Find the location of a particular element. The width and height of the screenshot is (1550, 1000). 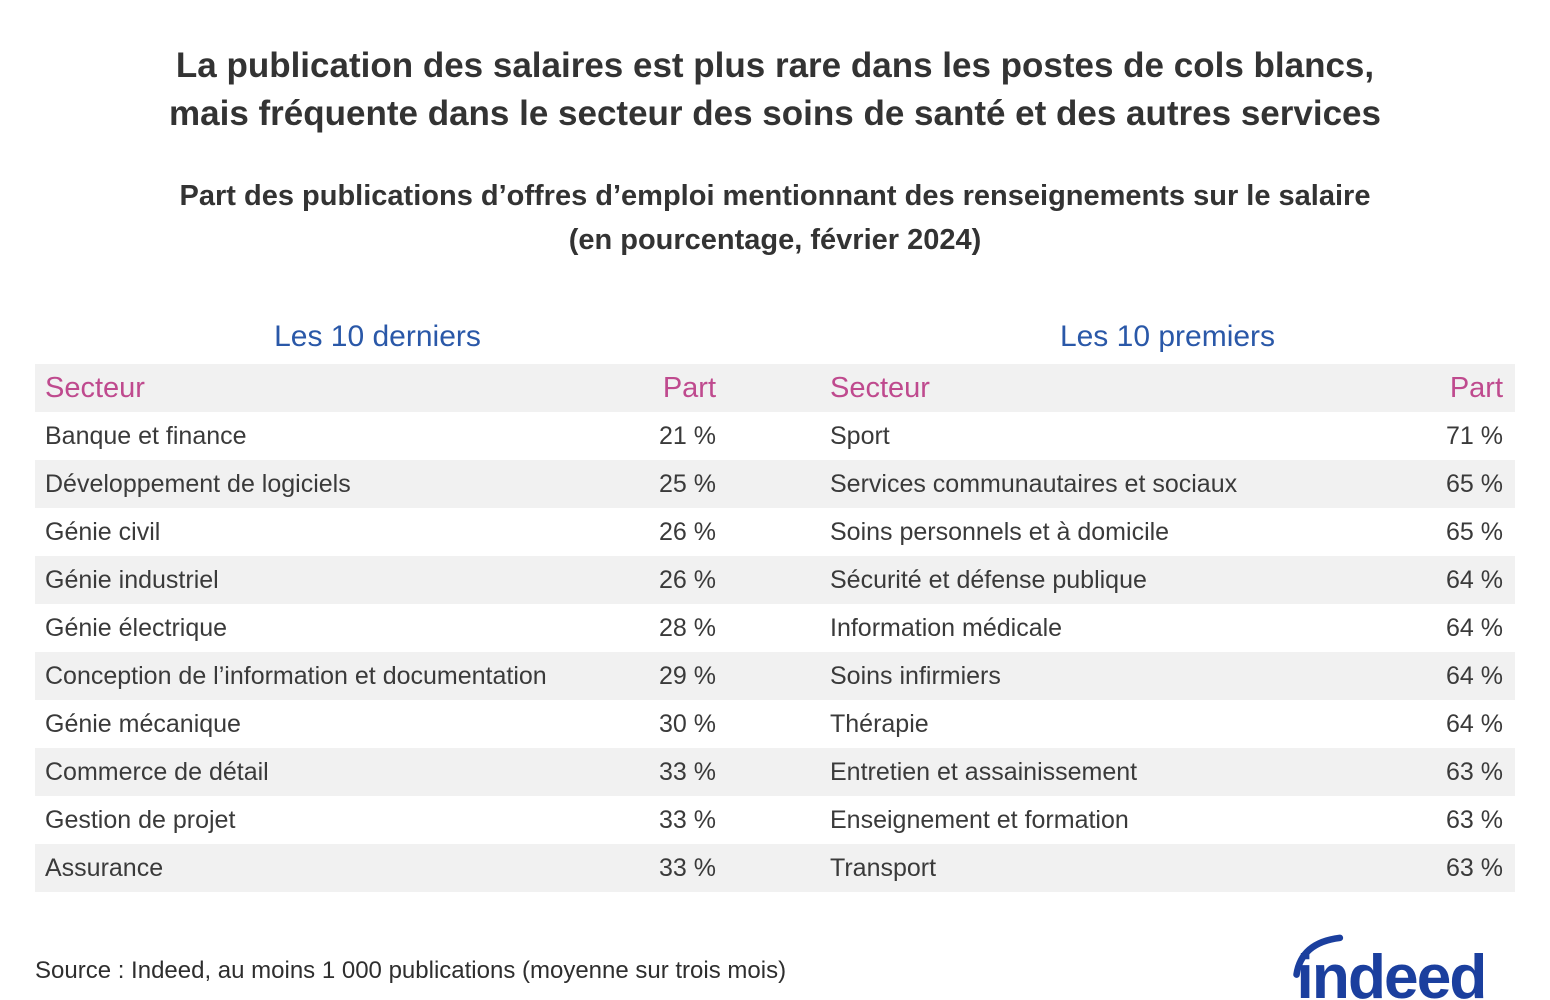

sector-cell: Gestion de projet is located at coordinates (140, 819).